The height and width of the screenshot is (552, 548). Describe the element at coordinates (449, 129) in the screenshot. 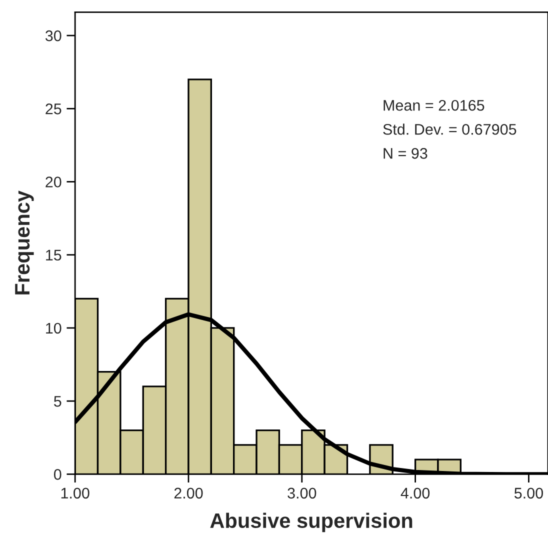

I see `annotation: Std. Dev. = 0.67905` at that location.